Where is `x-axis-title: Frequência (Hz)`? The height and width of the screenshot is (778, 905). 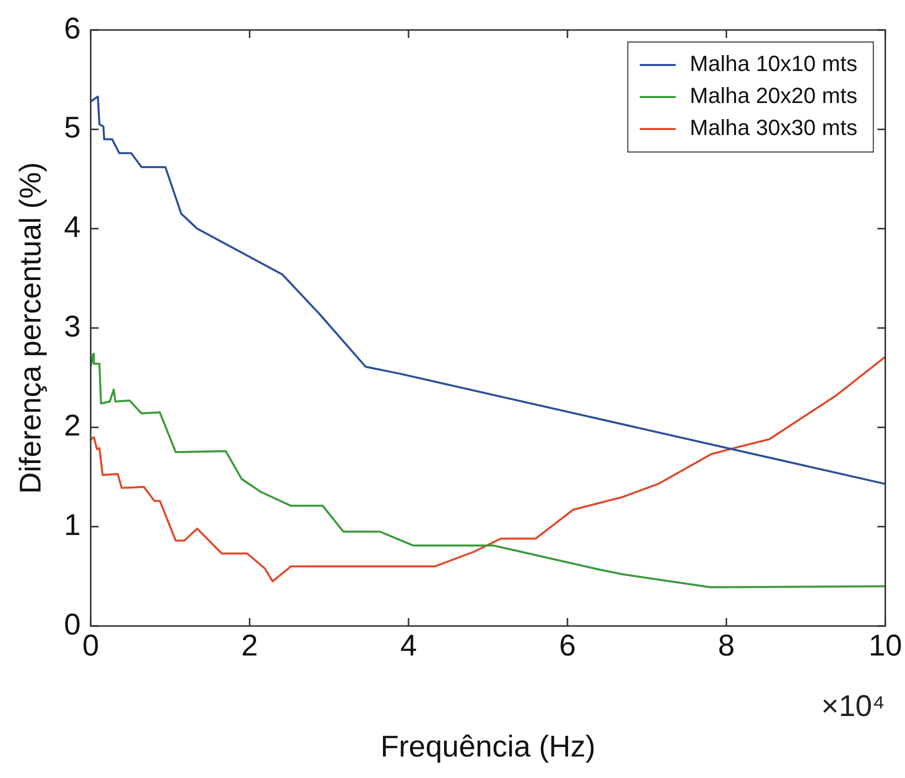 x-axis-title: Frequência (Hz) is located at coordinates (488, 747).